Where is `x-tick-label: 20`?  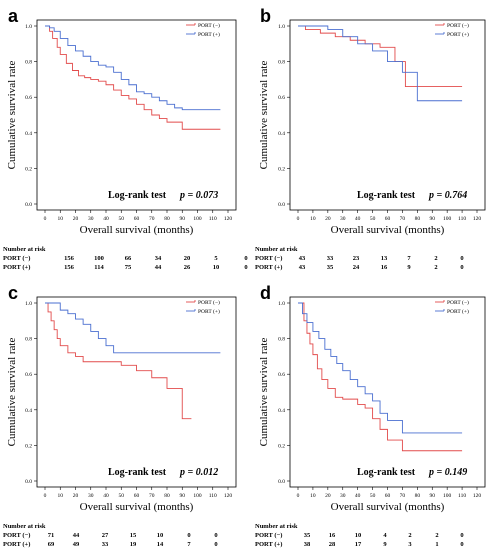
x-tick-label: 20 is located at coordinates (76, 219).